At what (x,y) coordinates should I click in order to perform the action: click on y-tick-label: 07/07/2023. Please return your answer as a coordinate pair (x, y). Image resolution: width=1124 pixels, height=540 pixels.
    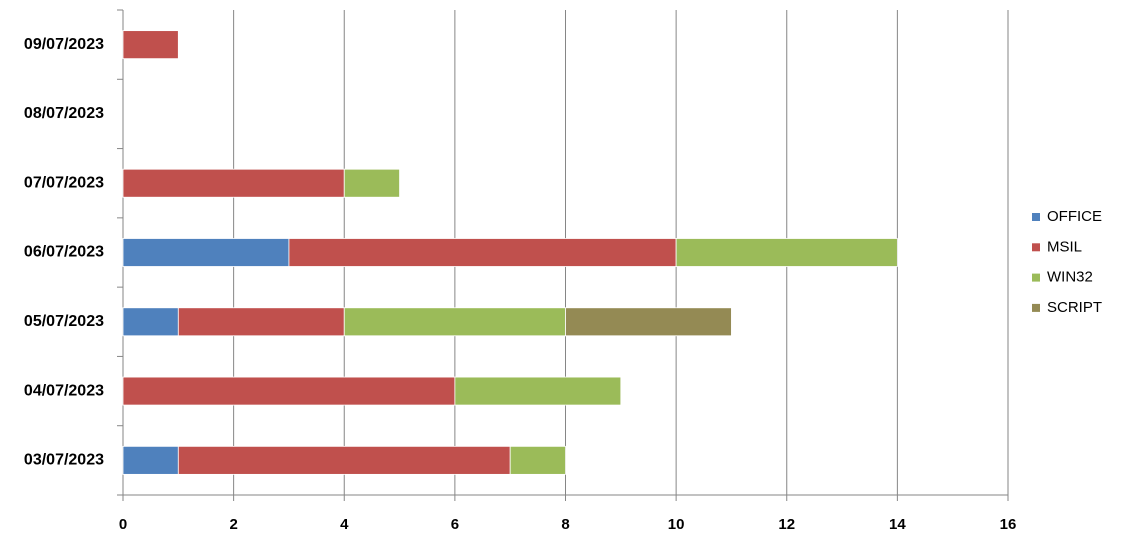
    Looking at the image, I should click on (64, 182).